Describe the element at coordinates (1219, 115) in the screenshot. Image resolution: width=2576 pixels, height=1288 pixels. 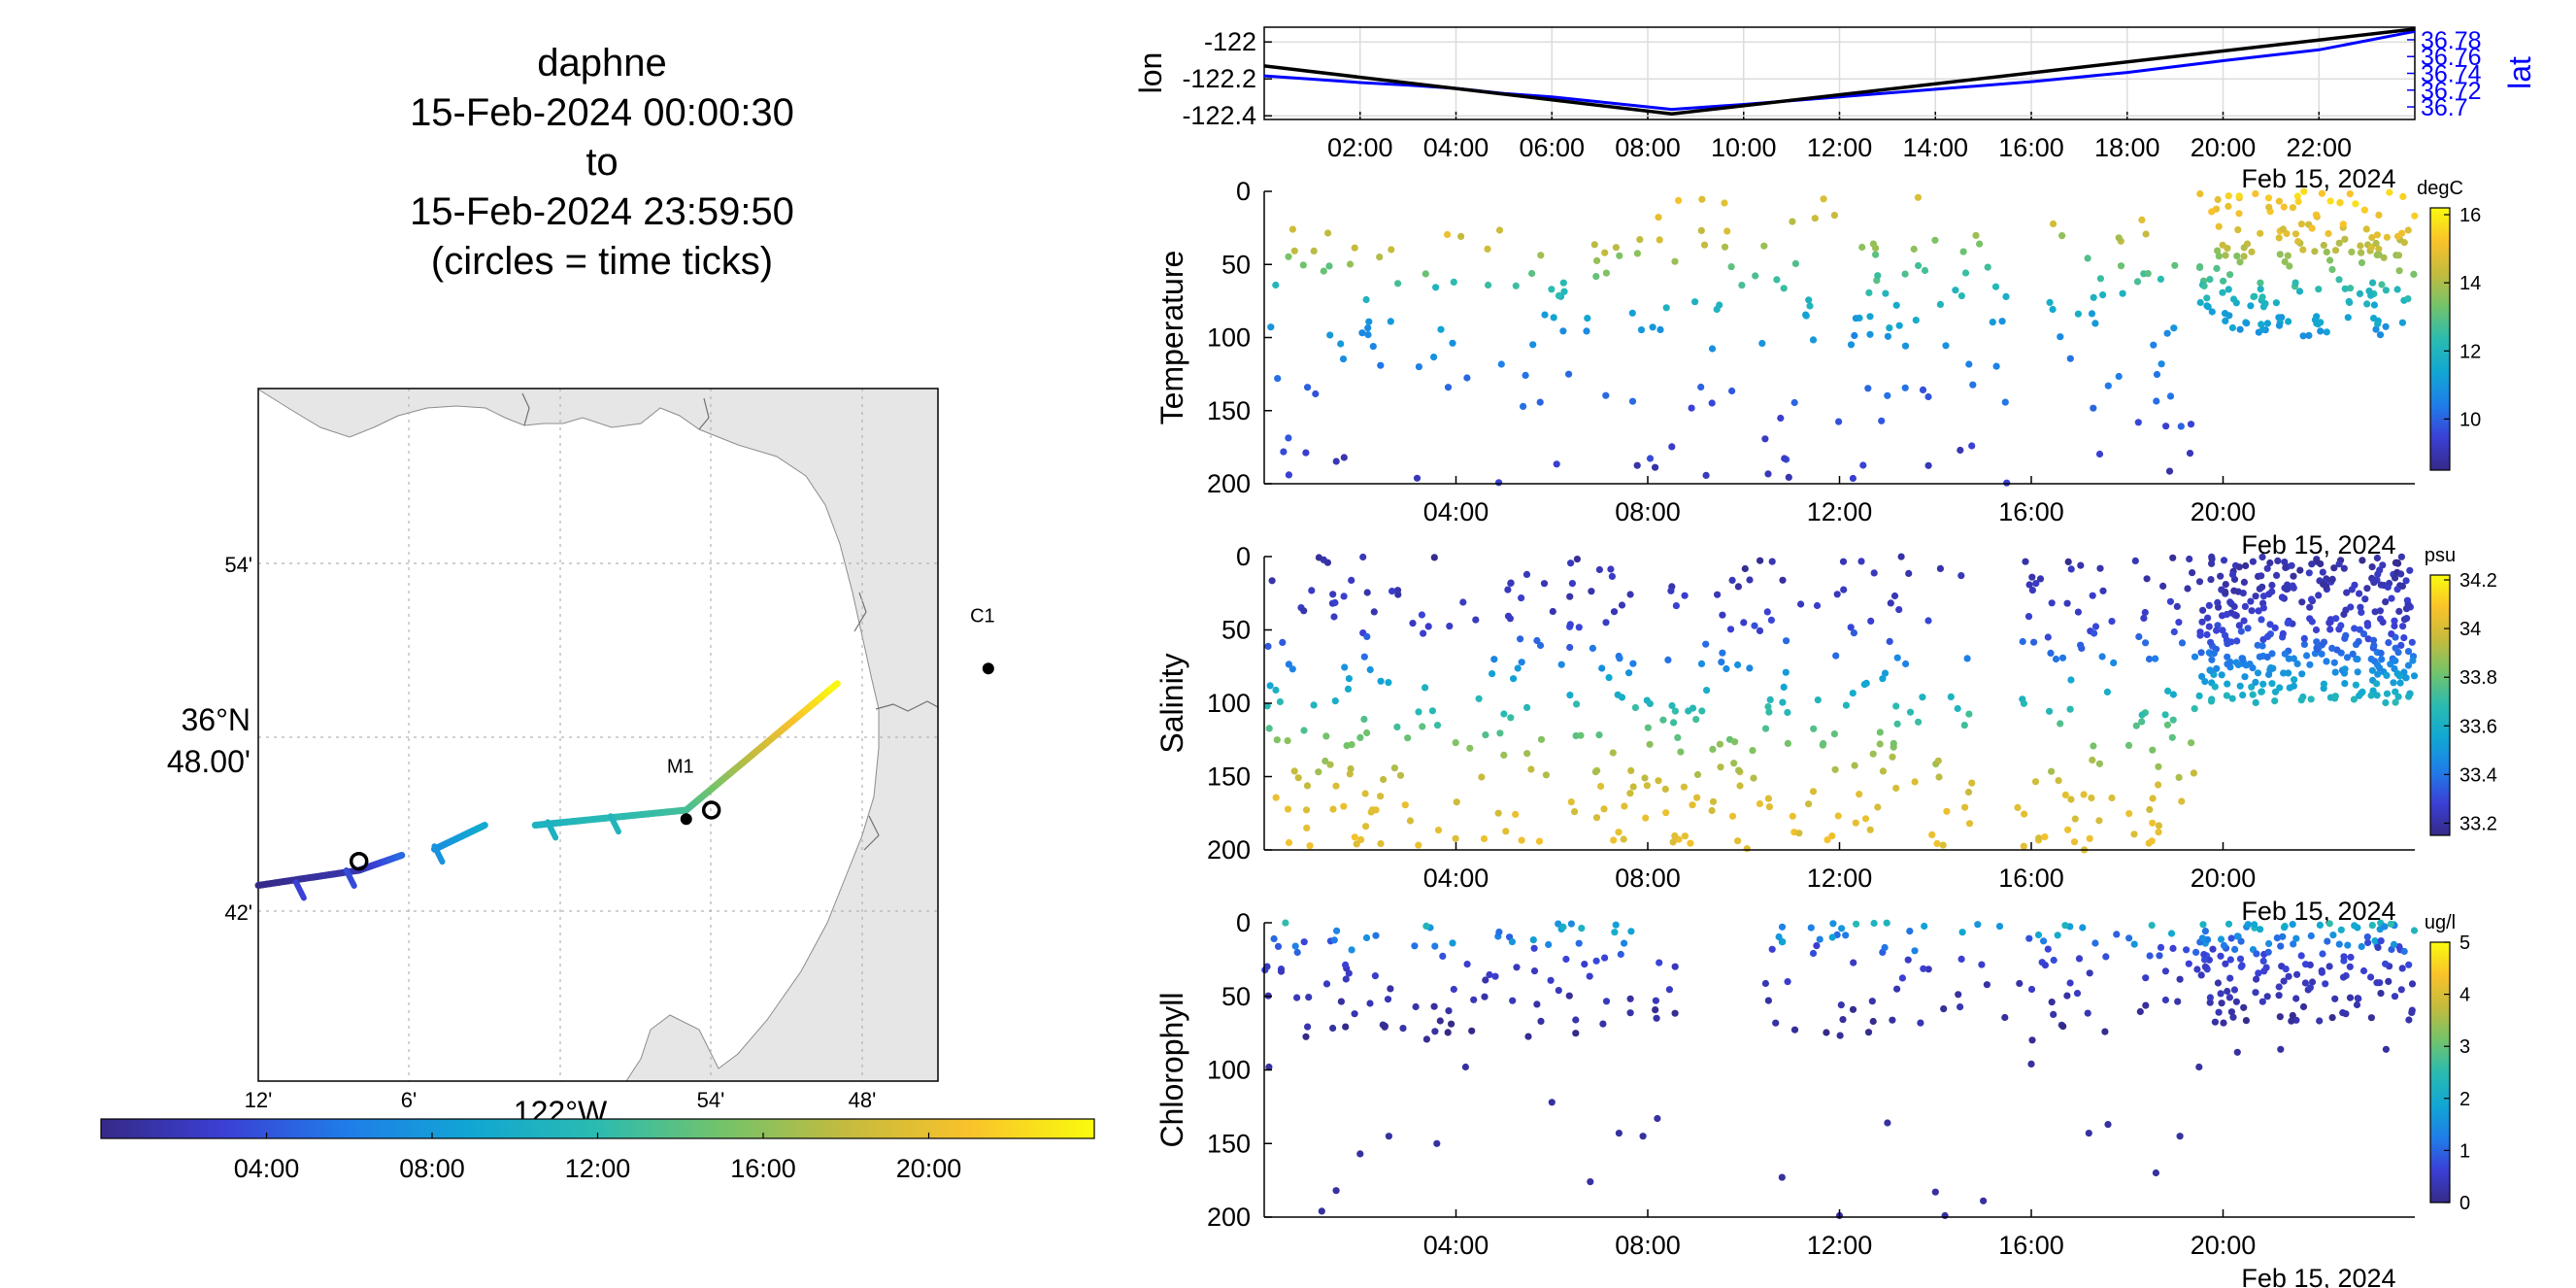
I see `y-tick-label: -122.4` at that location.